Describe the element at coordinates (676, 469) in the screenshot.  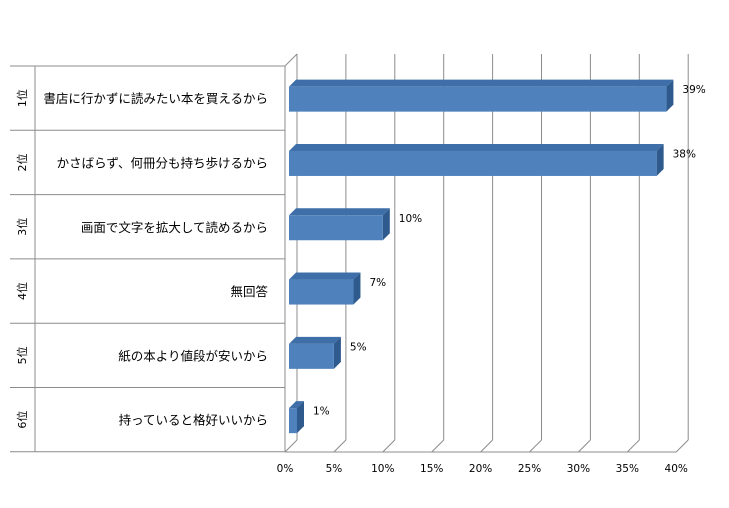
I see `x-tick-label: 40%` at that location.